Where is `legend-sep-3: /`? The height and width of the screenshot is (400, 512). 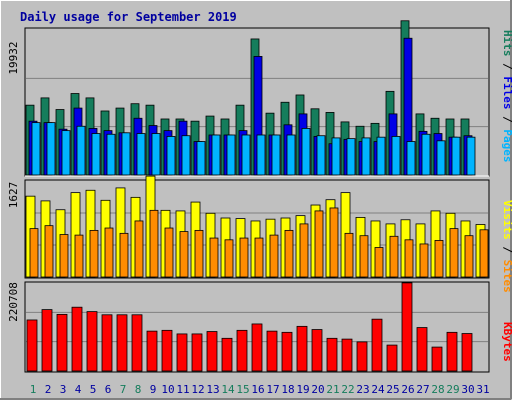
legend-sep-3: / is located at coordinates (506, 249).